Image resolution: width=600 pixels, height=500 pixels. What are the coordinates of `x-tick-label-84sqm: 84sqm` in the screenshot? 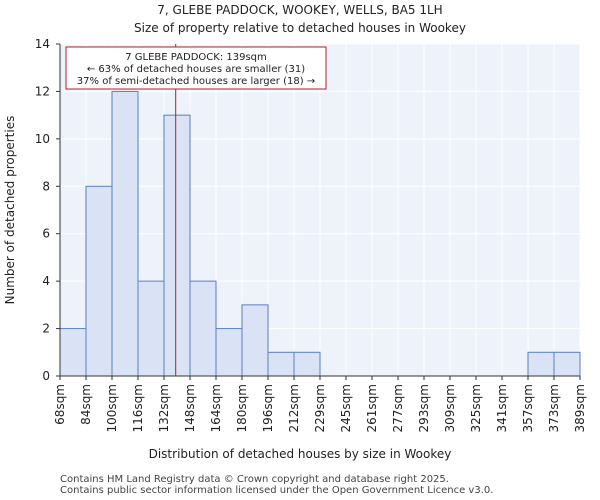 It's located at (86, 404).